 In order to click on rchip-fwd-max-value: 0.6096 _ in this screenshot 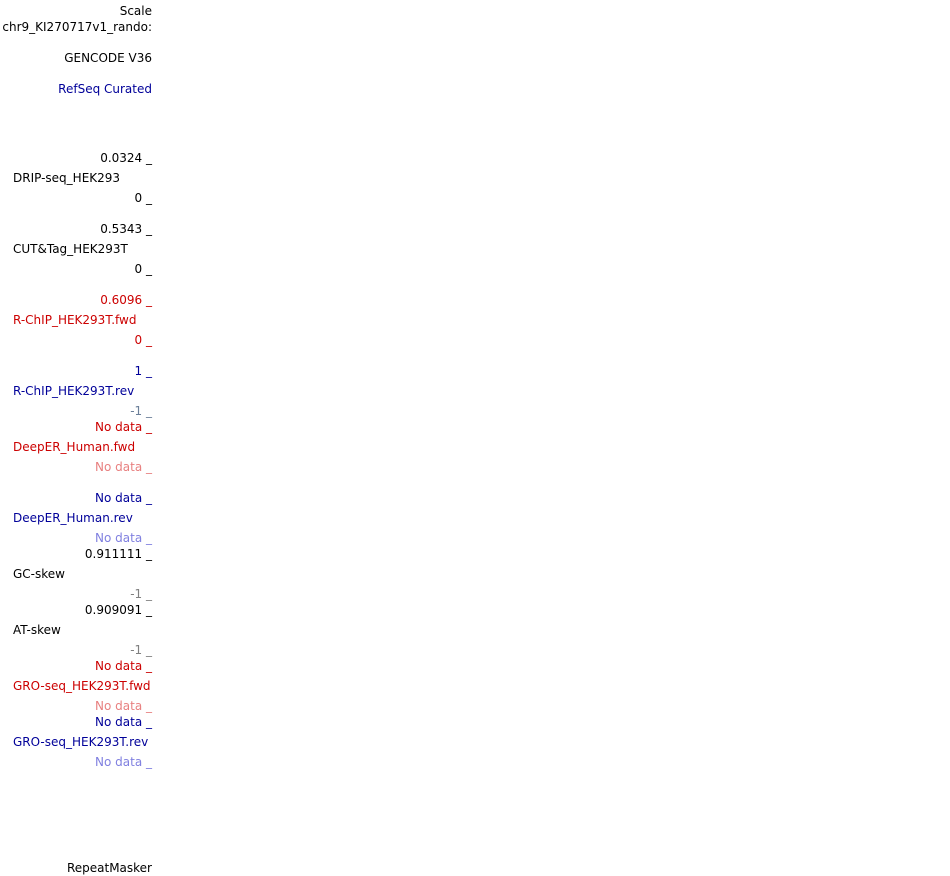, I will do `click(126, 300)`.